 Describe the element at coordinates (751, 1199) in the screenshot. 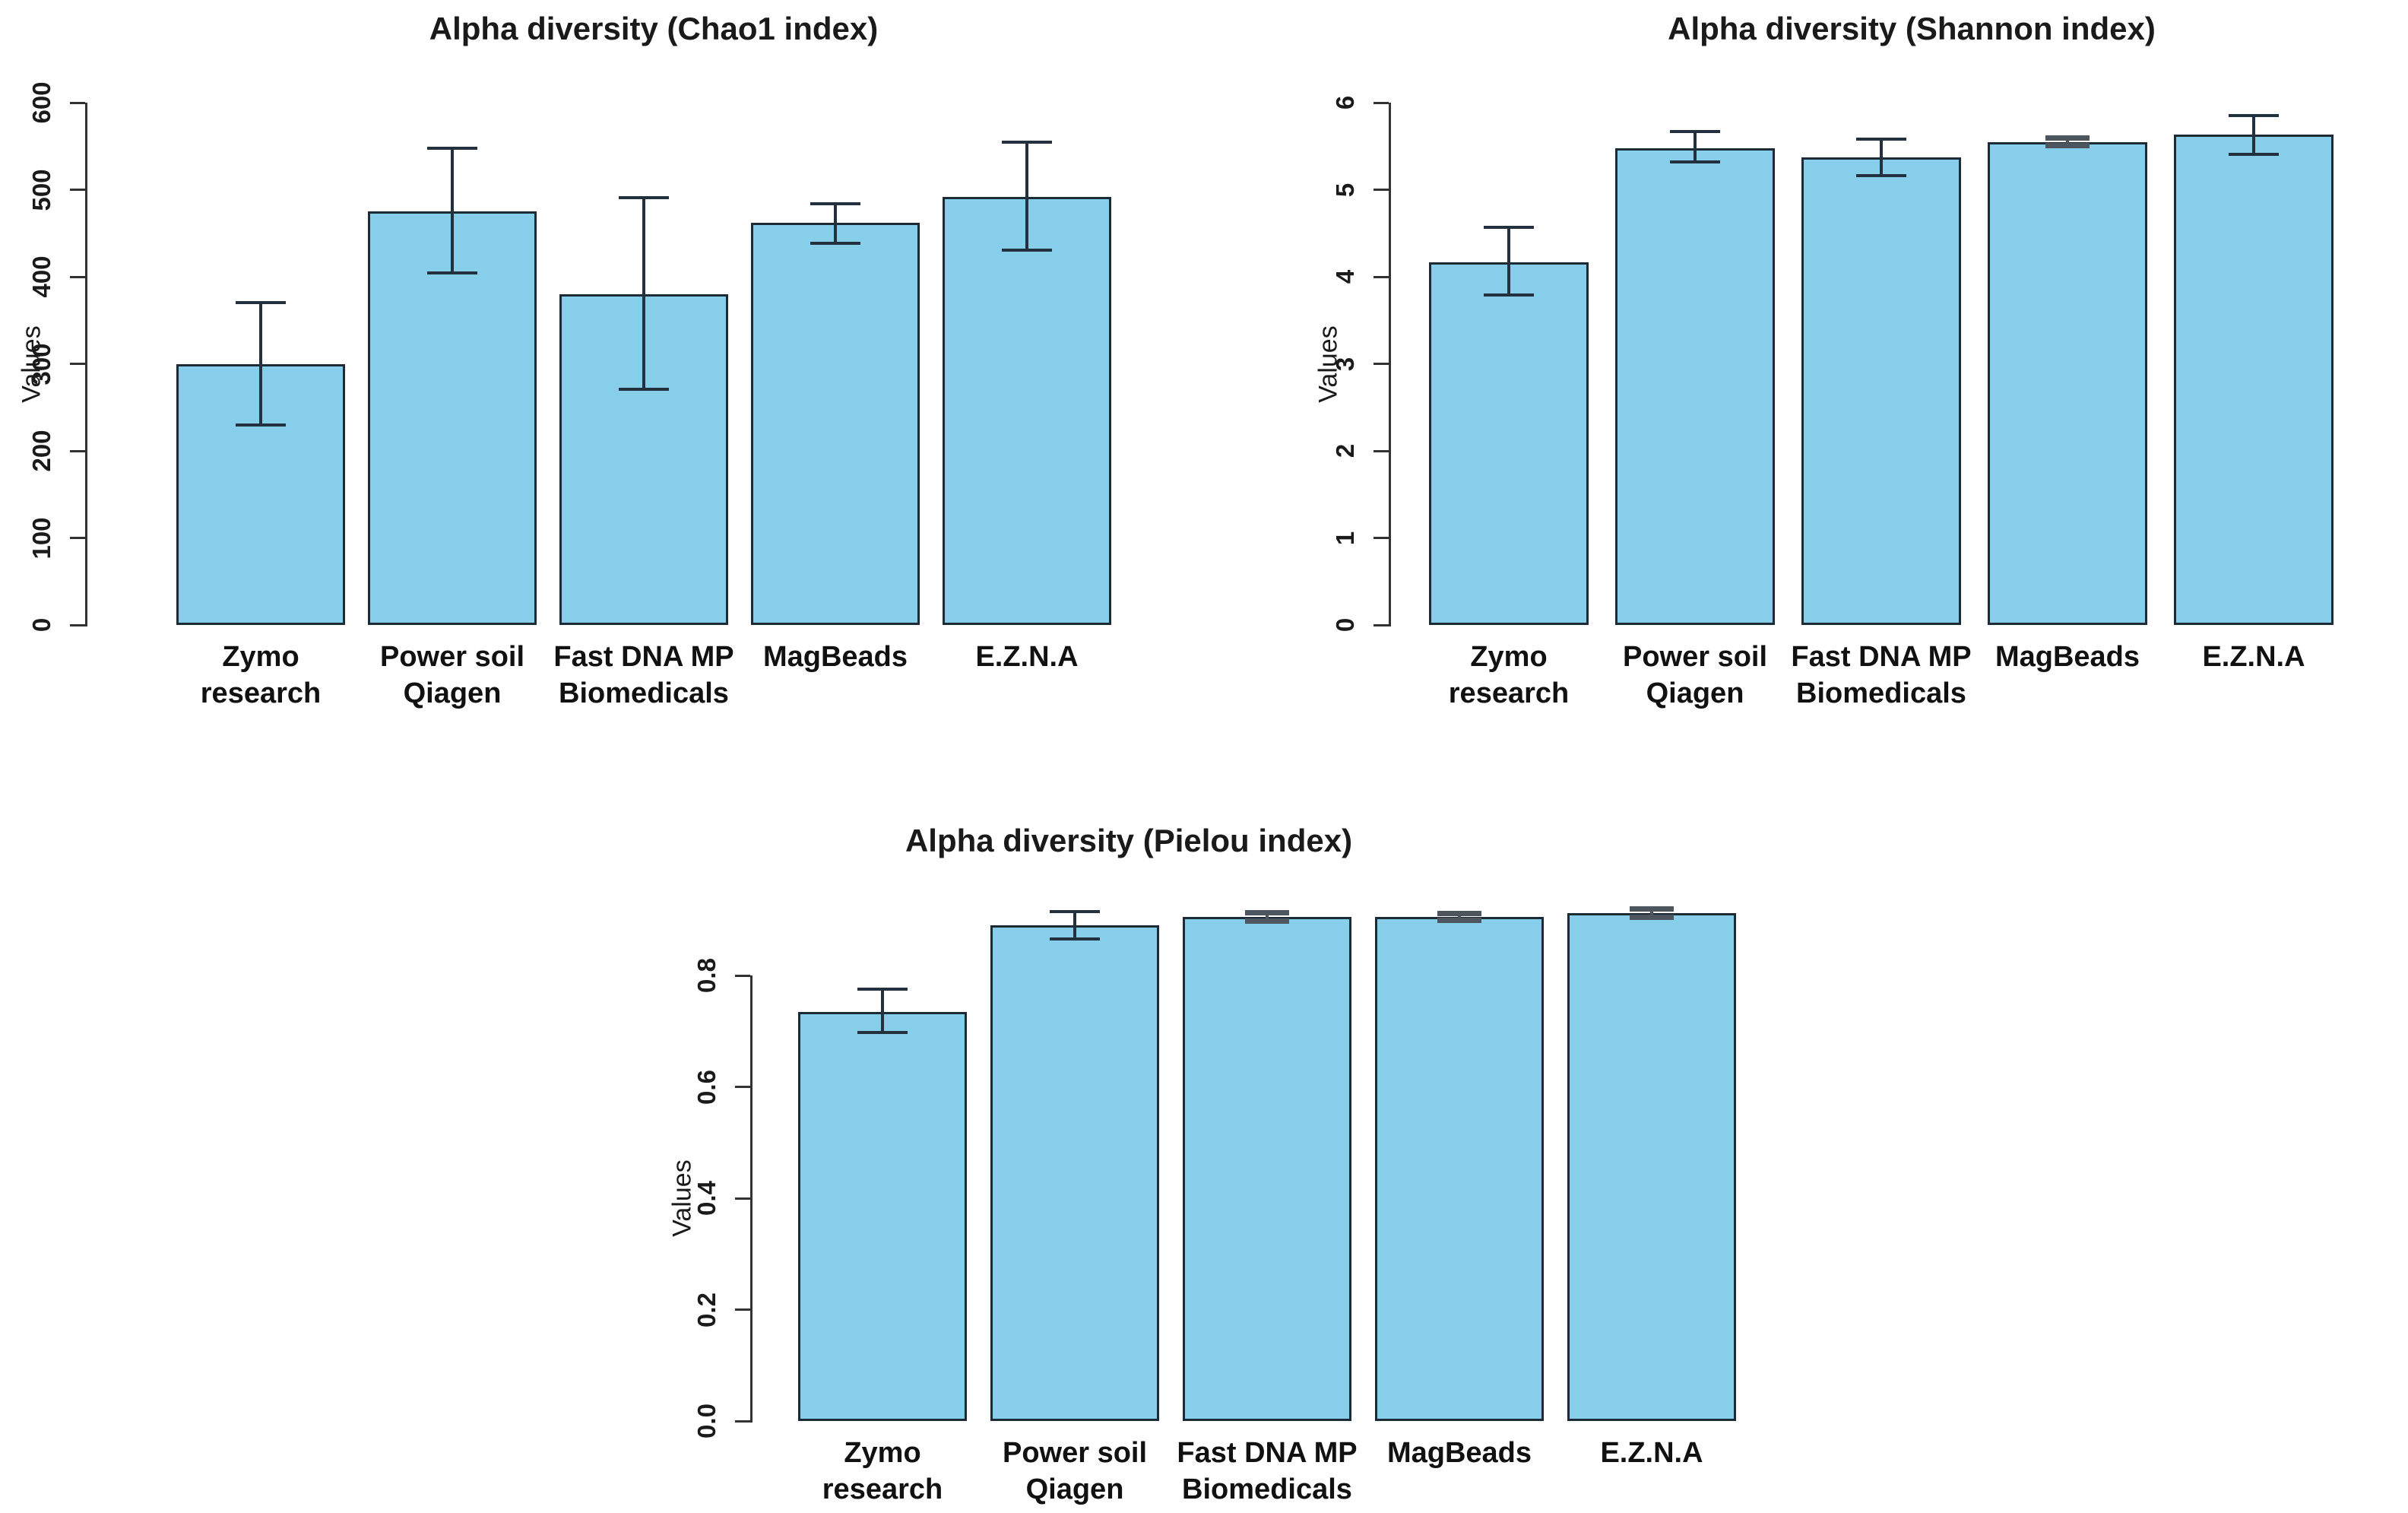

I see `y-axis-line` at that location.